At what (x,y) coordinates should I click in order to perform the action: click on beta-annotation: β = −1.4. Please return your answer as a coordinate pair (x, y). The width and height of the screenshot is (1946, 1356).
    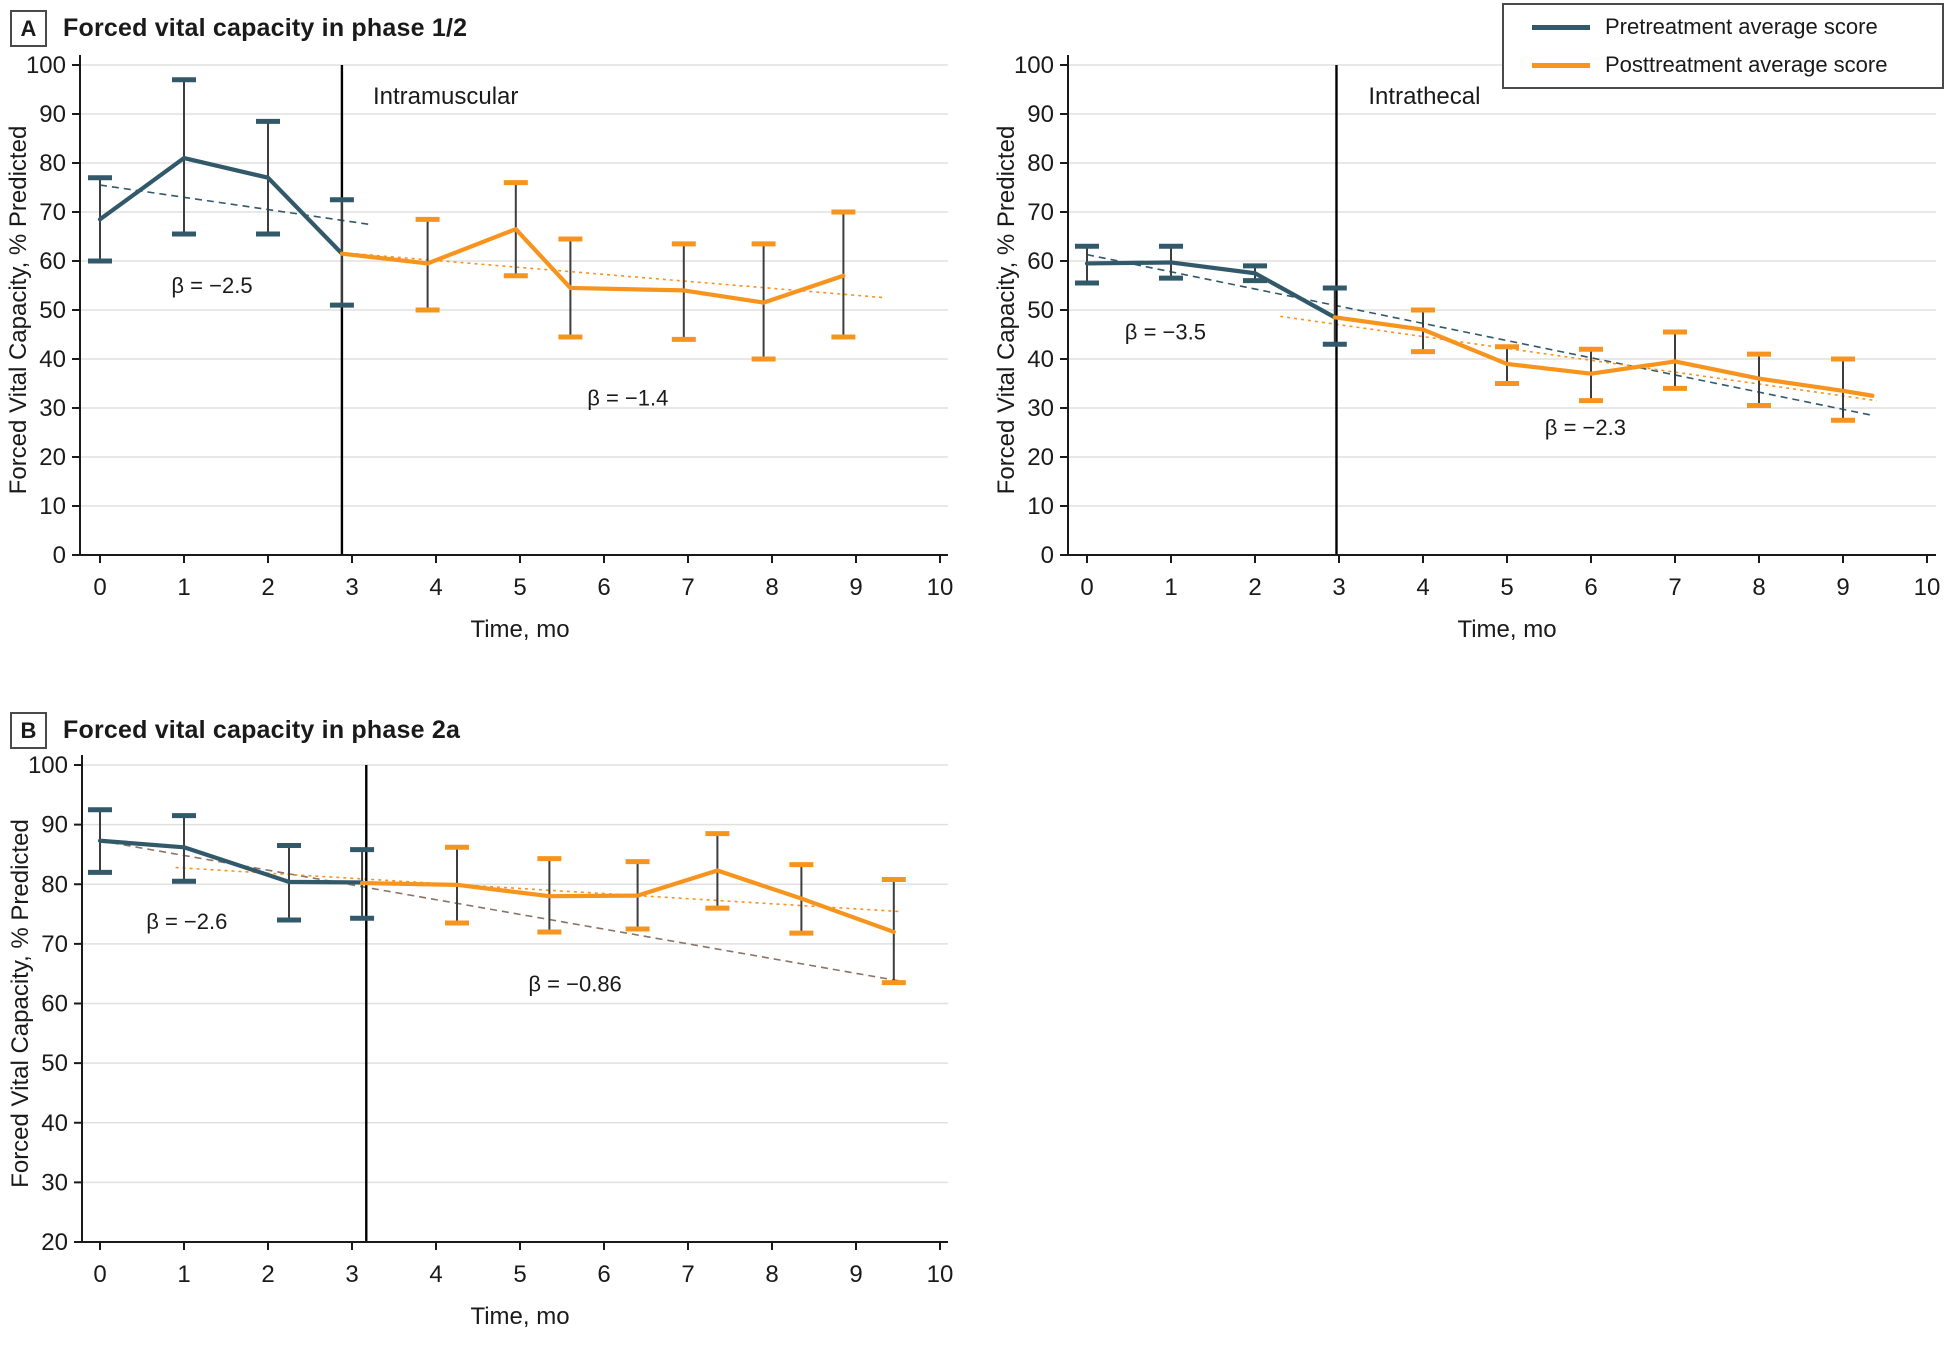
    Looking at the image, I should click on (627, 398).